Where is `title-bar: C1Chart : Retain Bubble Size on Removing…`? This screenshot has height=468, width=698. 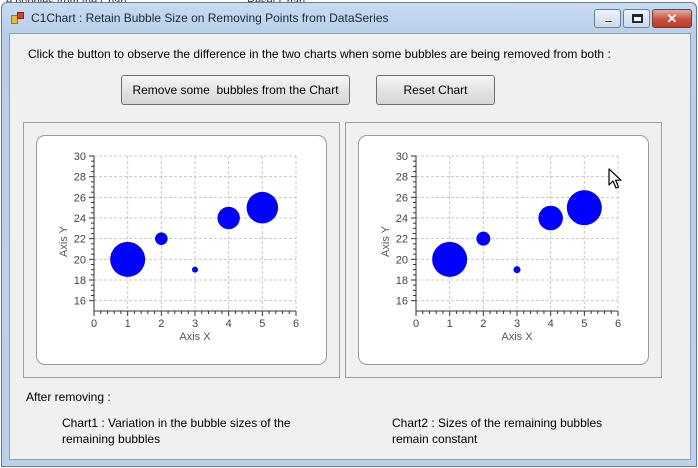
title-bar: C1Chart : Retain Bubble Size on Removing… is located at coordinates (349, 18).